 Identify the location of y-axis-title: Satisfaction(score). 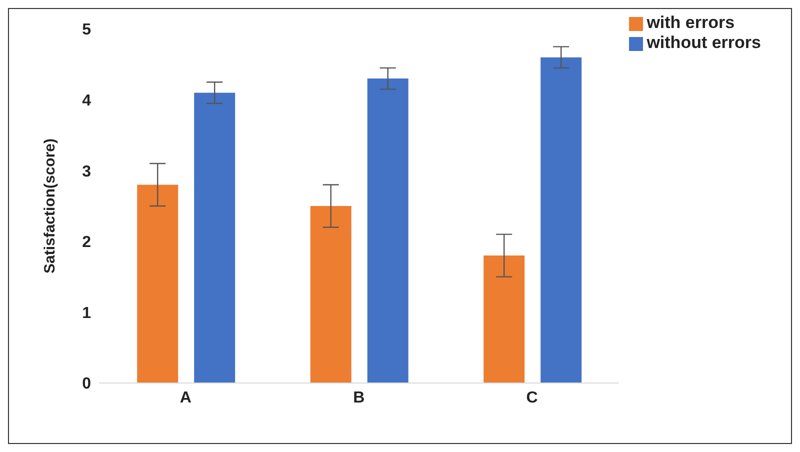
(49, 206).